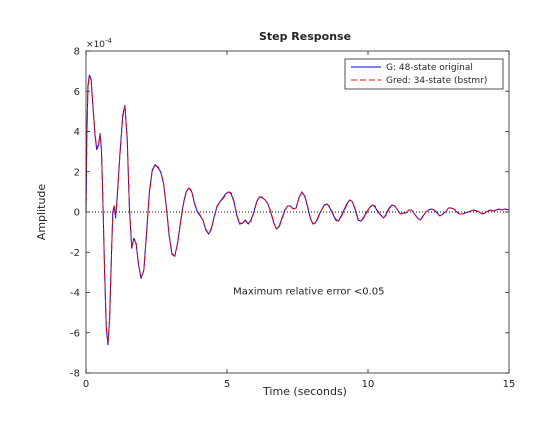 This screenshot has height=425, width=560. I want to click on y-axis-label: Amplitude, so click(41, 212).